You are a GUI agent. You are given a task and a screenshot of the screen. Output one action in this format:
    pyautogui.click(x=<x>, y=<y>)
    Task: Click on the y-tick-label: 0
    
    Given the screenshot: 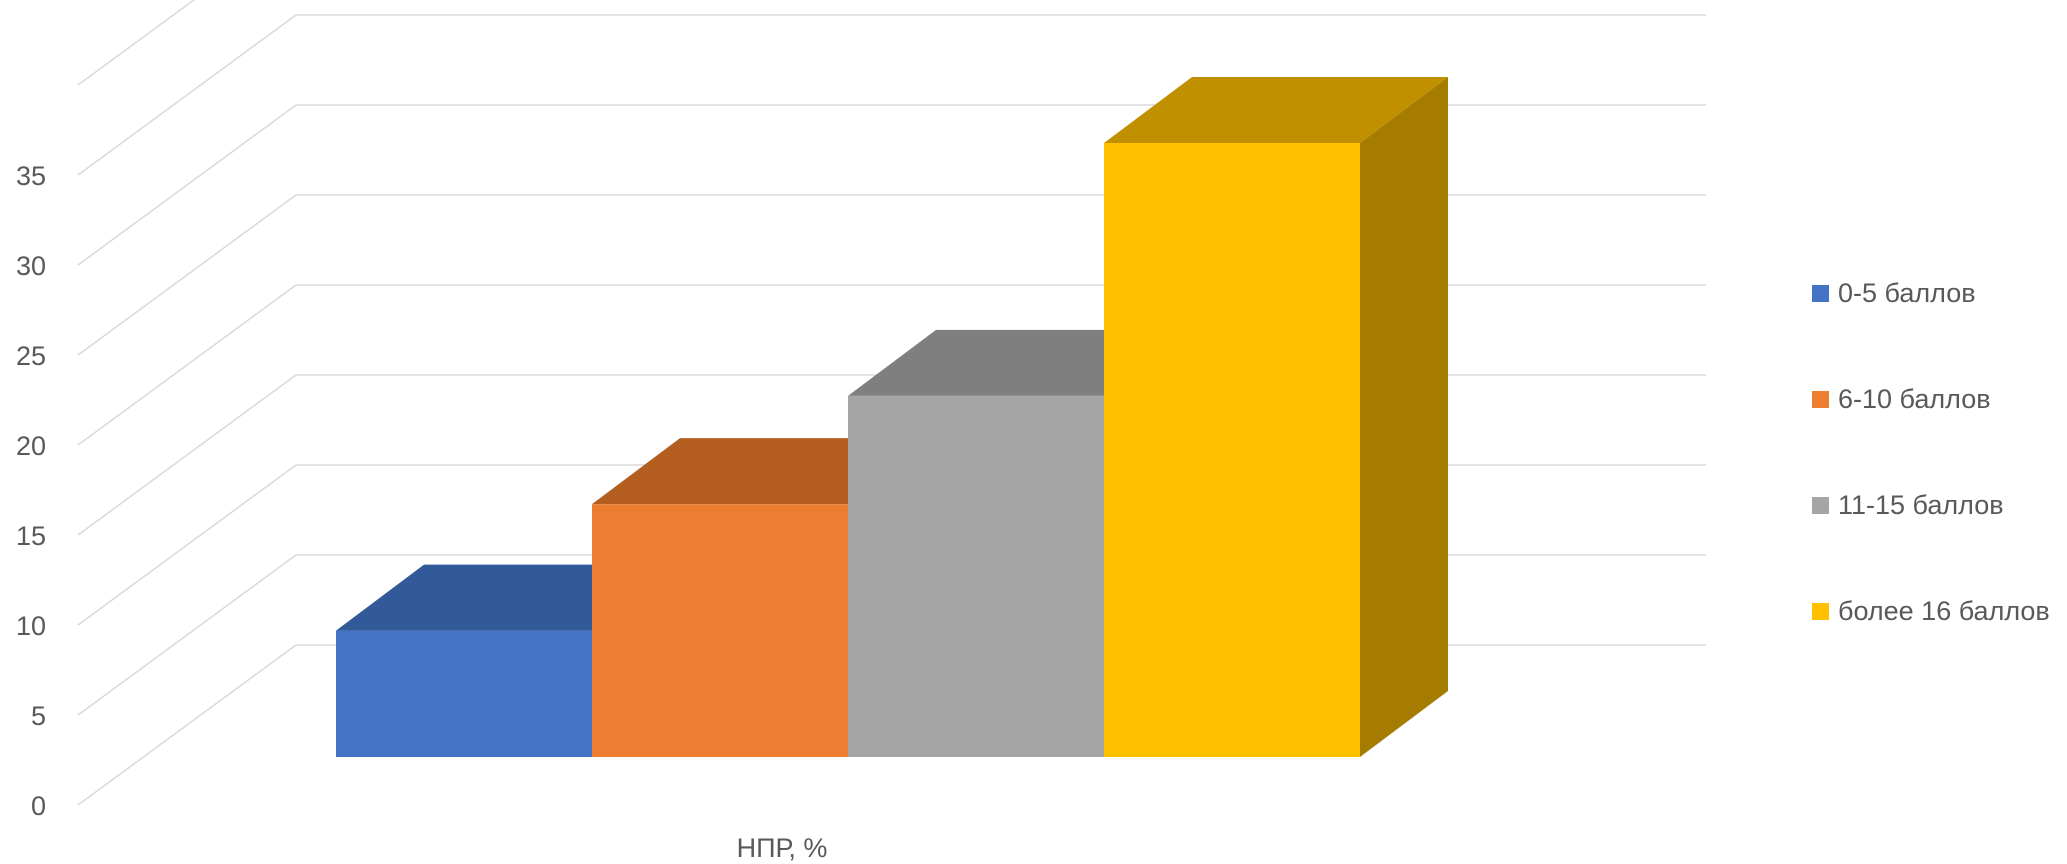 What is the action you would take?
    pyautogui.click(x=38, y=806)
    